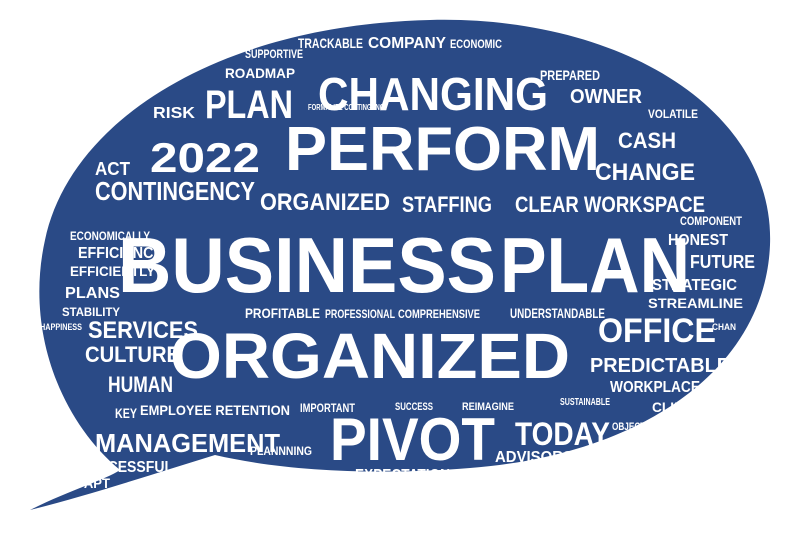 The image size is (792, 537). What do you see at coordinates (439, 314) in the screenshot?
I see `word-comprehensive: COMPREHENSIVE` at bounding box center [439, 314].